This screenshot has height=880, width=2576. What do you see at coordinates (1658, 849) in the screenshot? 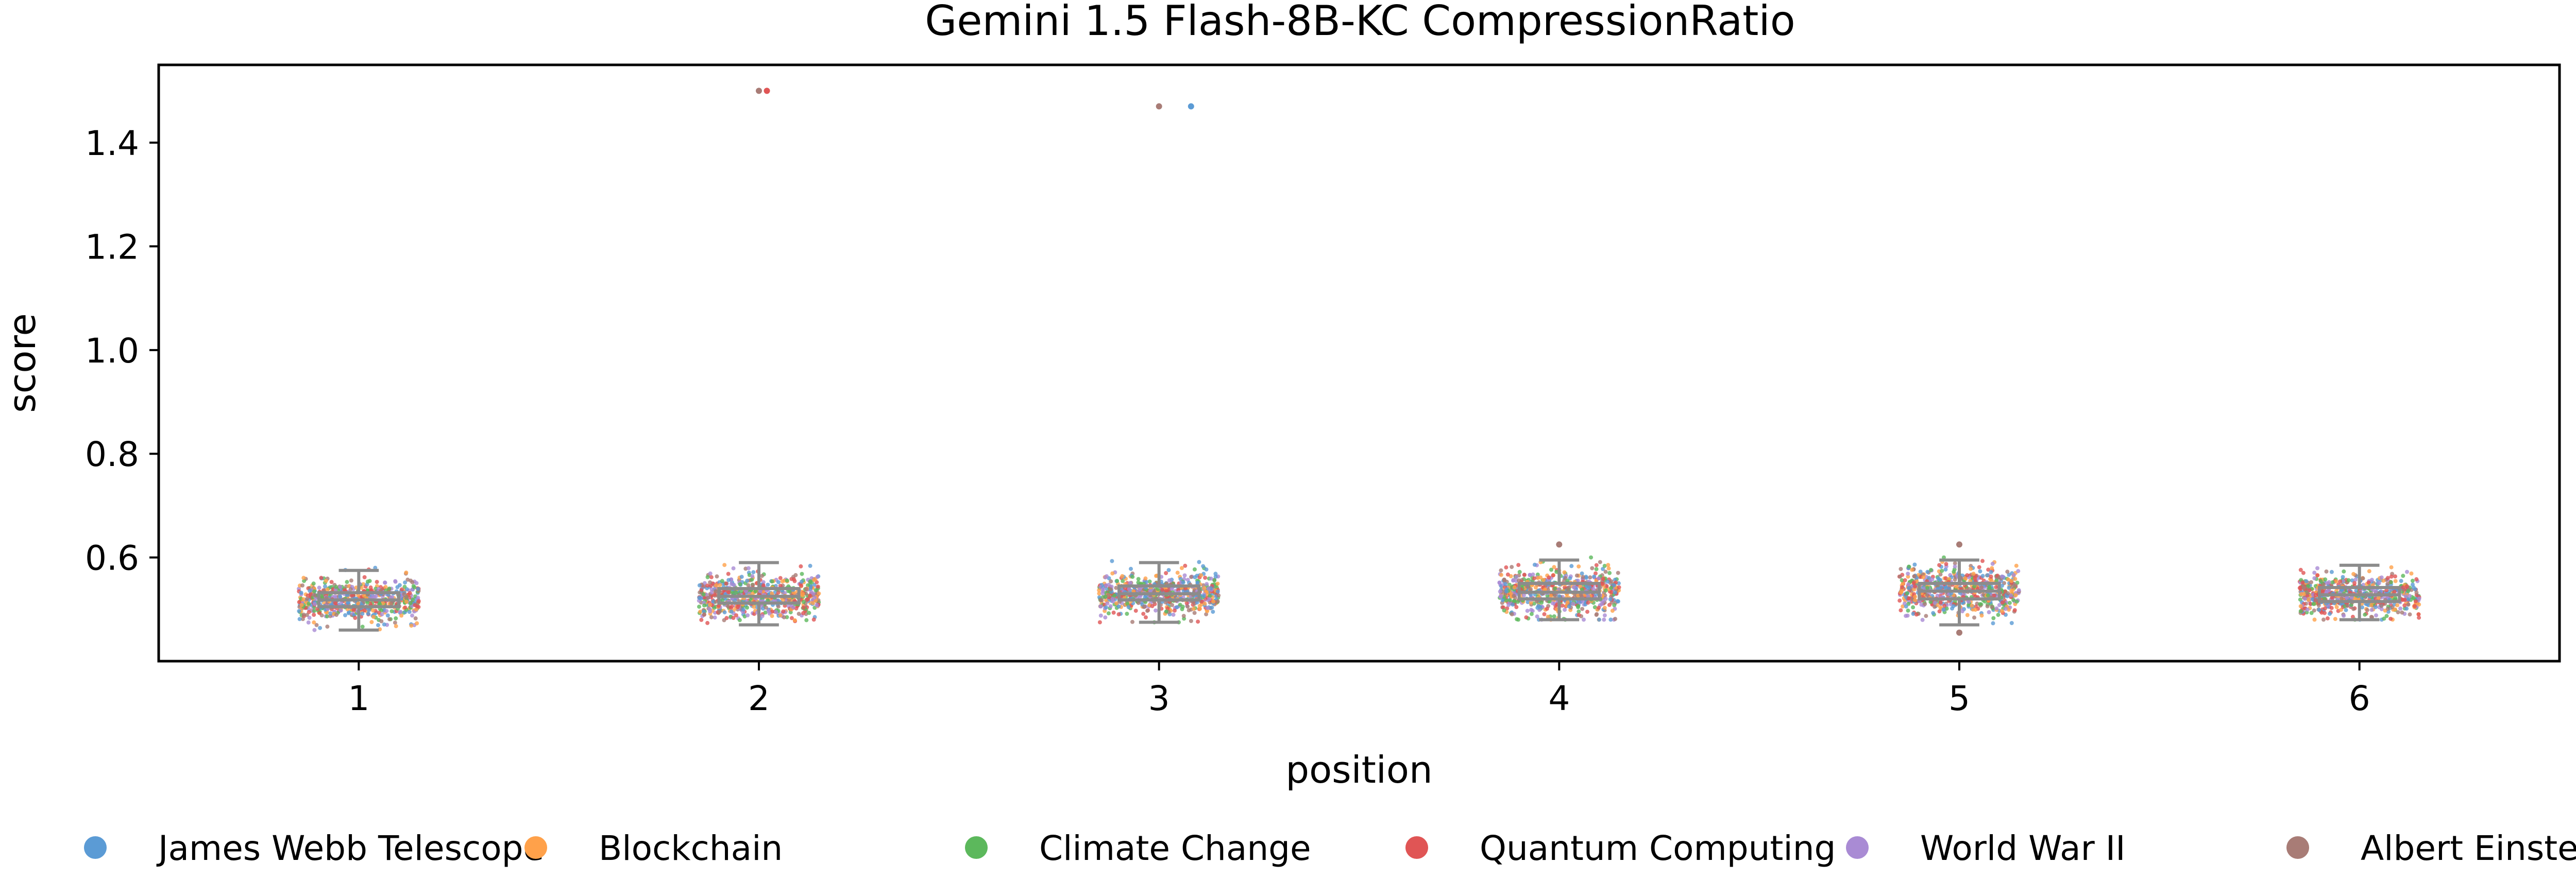
I see `legend-label: Quantum Computing` at bounding box center [1658, 849].